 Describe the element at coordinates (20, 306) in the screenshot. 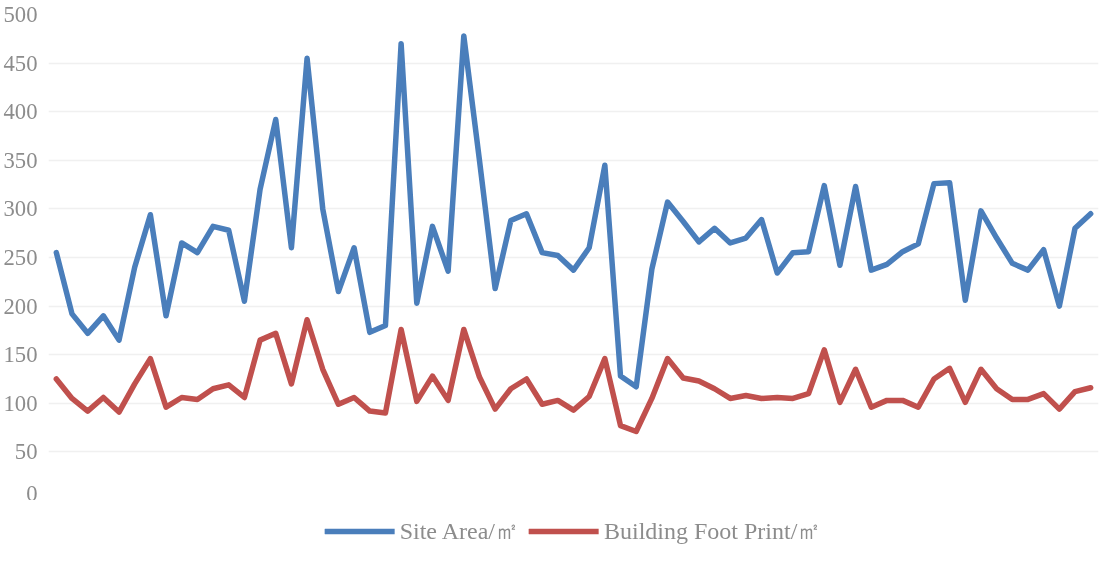

I see `y-tick-label: 200` at that location.